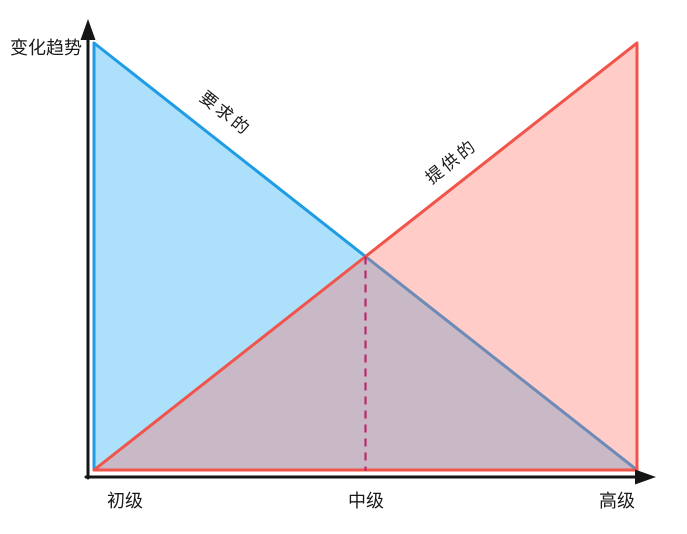 Image resolution: width=687 pixels, height=534 pixels. What do you see at coordinates (125, 501) in the screenshot?
I see `tick-label-beginner: 初级` at bounding box center [125, 501].